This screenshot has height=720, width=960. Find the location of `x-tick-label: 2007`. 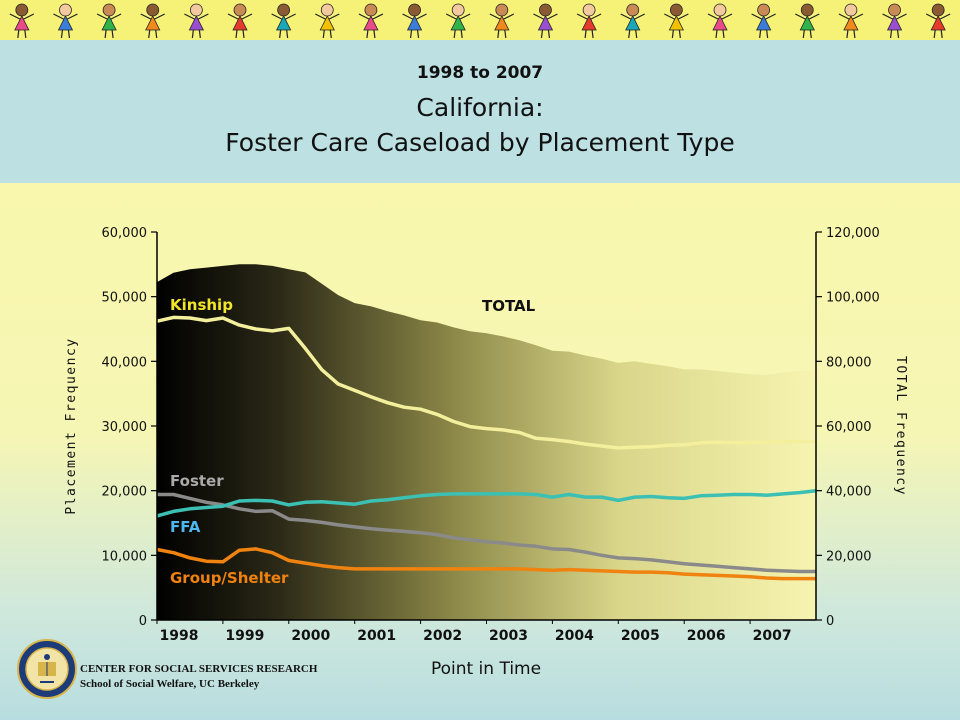

x-tick-label: 2007 is located at coordinates (772, 636).